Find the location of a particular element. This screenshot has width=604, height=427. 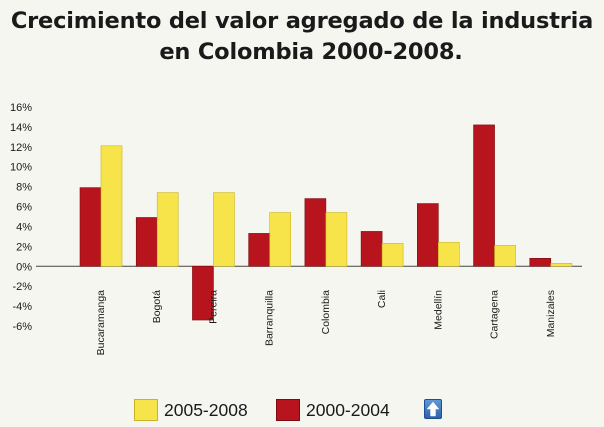

y-tick-label: 0% is located at coordinates (24, 267).